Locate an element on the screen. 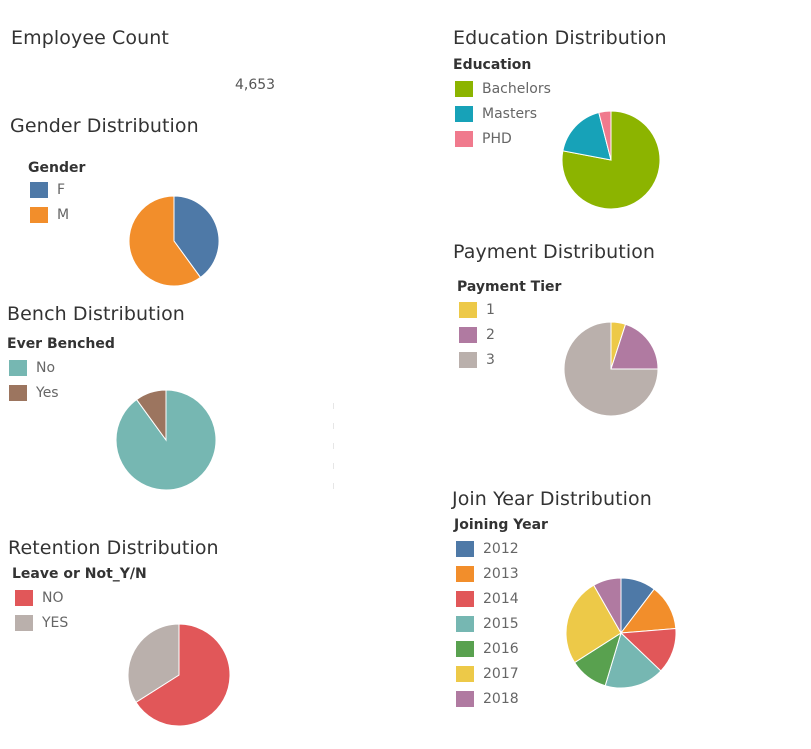 The image size is (811, 749). legend-item-retention-yes: YES is located at coordinates (41, 622).